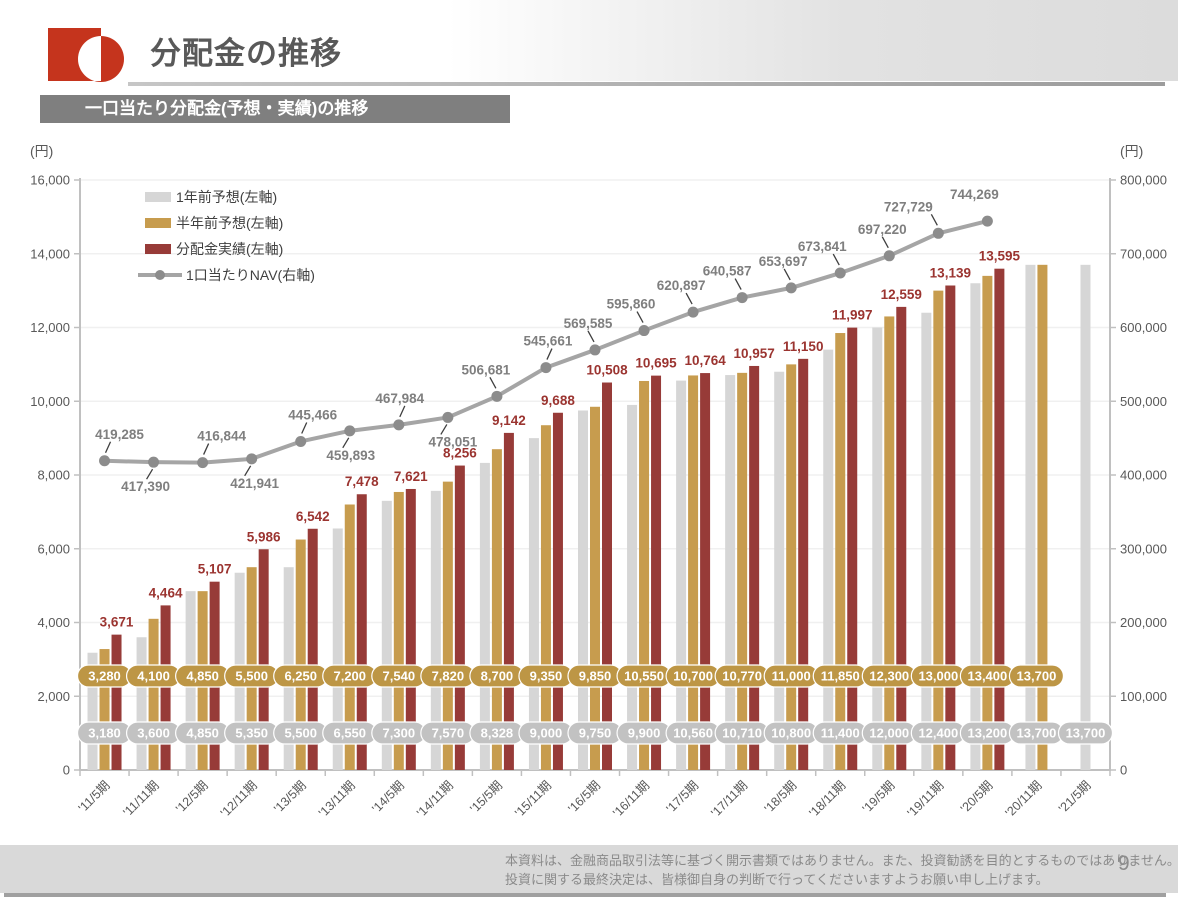 This screenshot has height=900, width=1200. I want to click on svg-text: '19/11期, so click(926, 799).